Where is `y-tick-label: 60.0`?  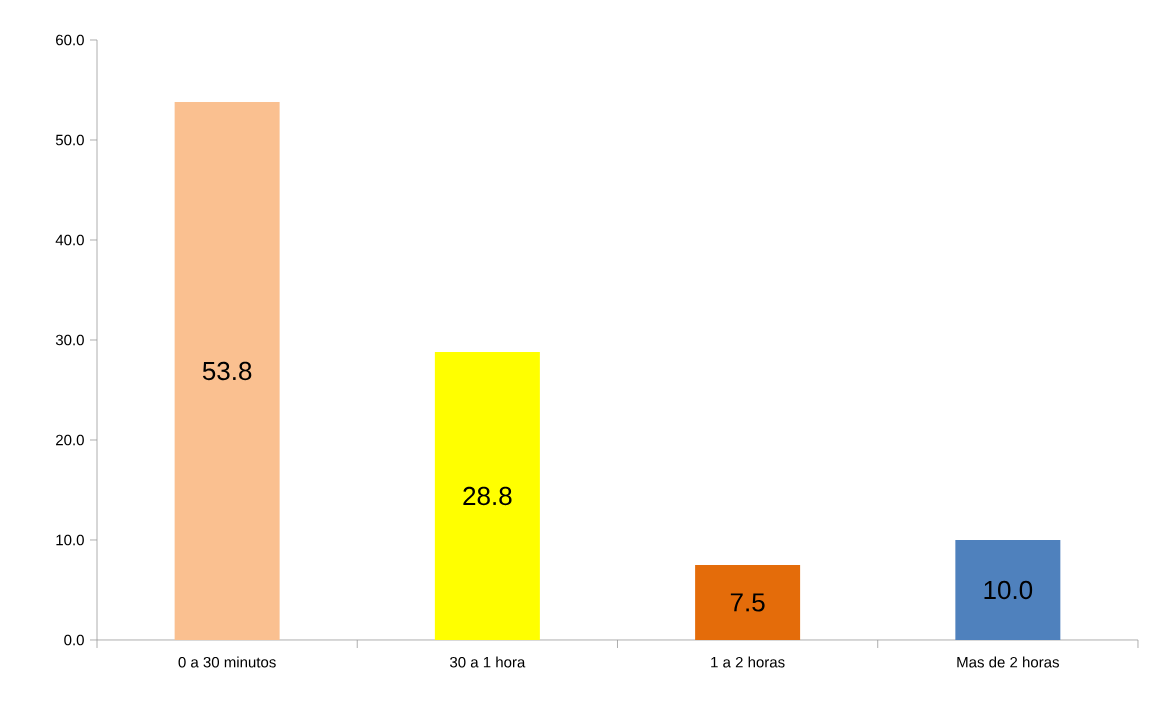 y-tick-label: 60.0 is located at coordinates (70, 40).